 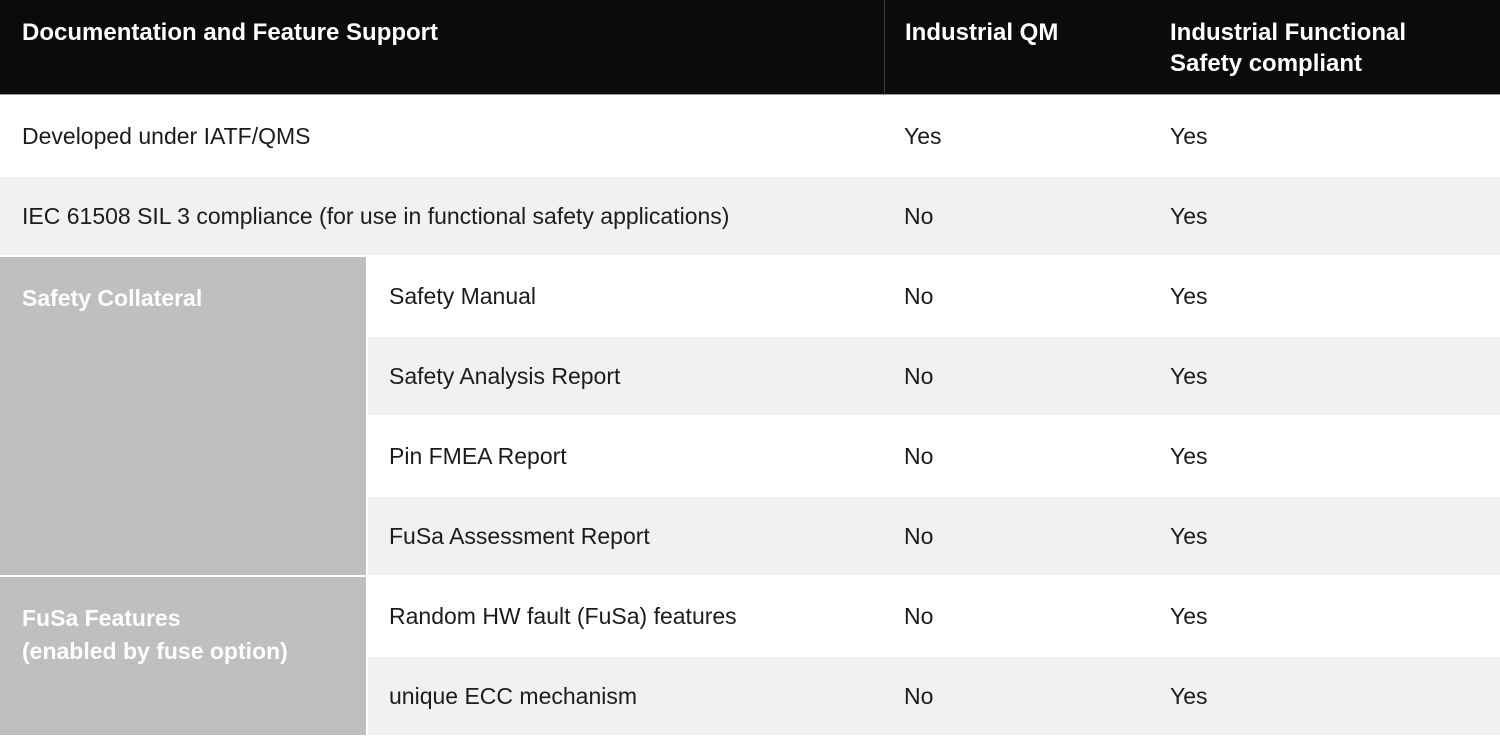 What do you see at coordinates (625, 456) in the screenshot?
I see `row-label-pin-fmea-report: Pin FMEA Report` at bounding box center [625, 456].